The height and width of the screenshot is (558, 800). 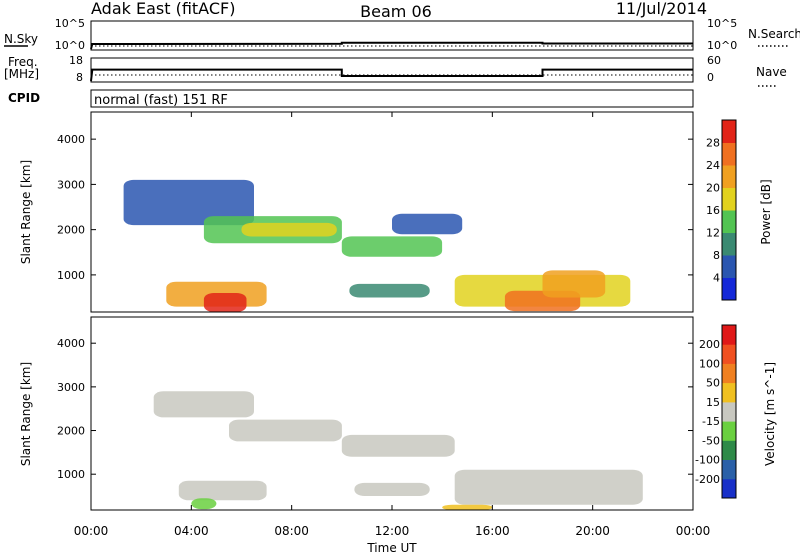 What do you see at coordinates (770, 414) in the screenshot?
I see `velocity-colorbar-label: Velocity [m s^-1]` at bounding box center [770, 414].